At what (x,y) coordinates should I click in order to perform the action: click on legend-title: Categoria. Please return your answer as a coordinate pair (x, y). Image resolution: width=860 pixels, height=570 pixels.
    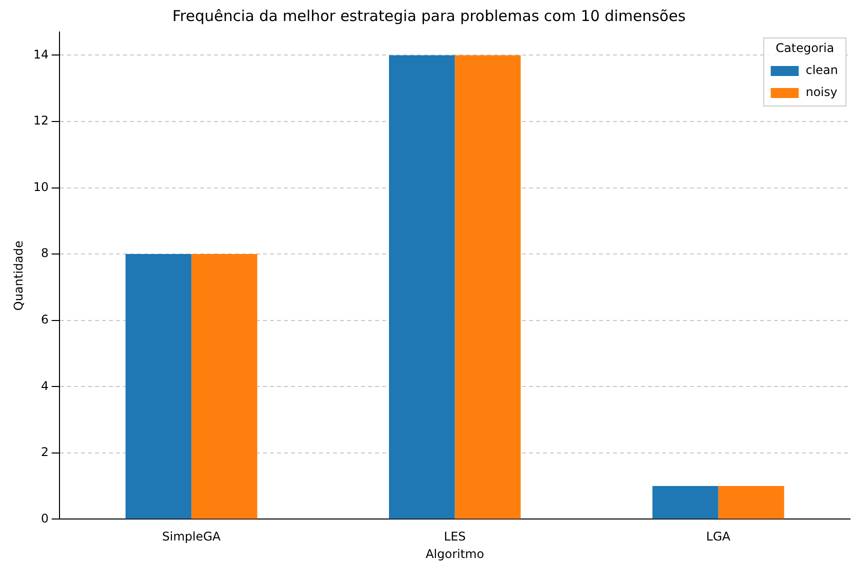
    Looking at the image, I should click on (805, 48).